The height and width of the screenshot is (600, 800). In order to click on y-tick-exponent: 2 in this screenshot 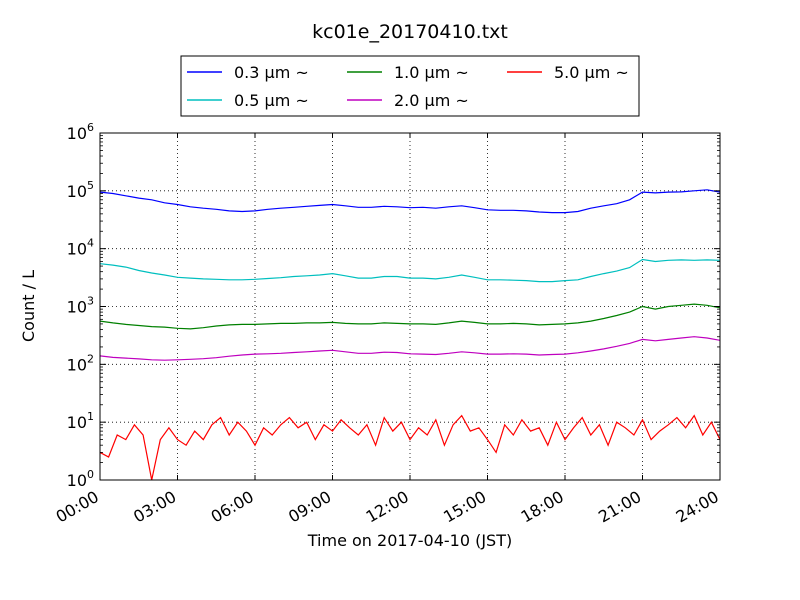, I will do `click(90, 358)`.